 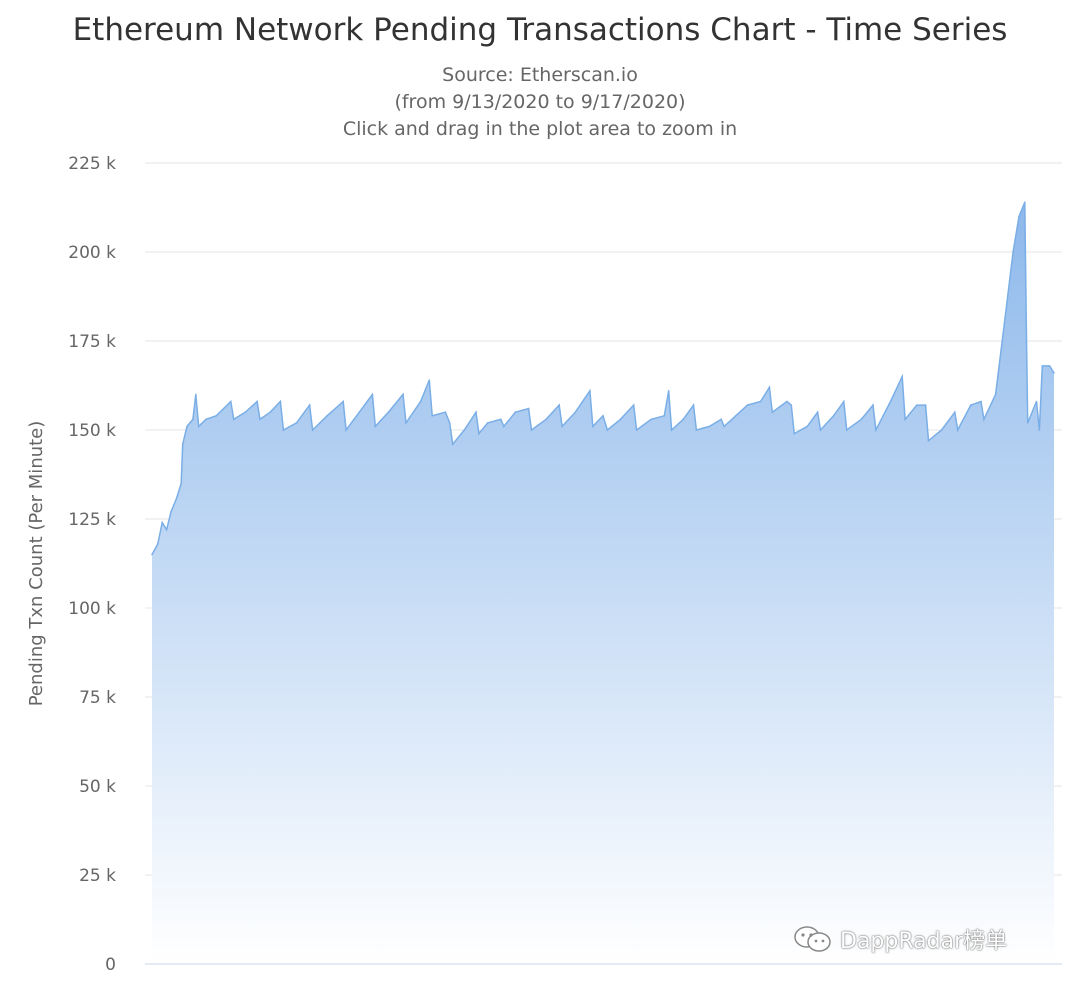 What do you see at coordinates (92, 520) in the screenshot?
I see `y-tick-label: 125 k` at bounding box center [92, 520].